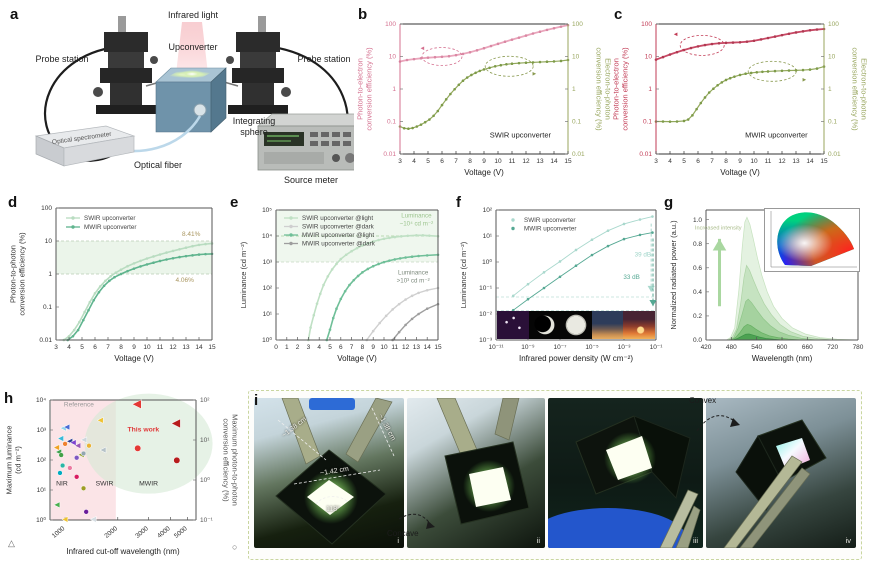  I want to click on clip-right-graphic, so click(369, 430).